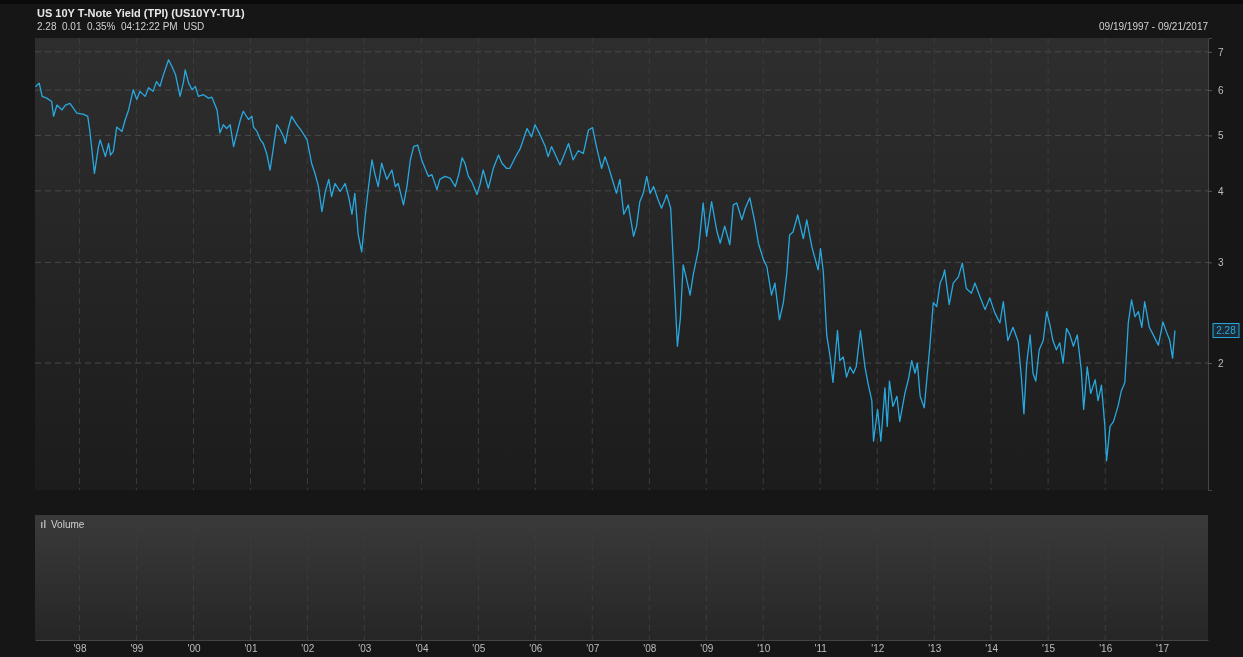  What do you see at coordinates (422, 649) in the screenshot?
I see `x-tick-label: '04` at bounding box center [422, 649].